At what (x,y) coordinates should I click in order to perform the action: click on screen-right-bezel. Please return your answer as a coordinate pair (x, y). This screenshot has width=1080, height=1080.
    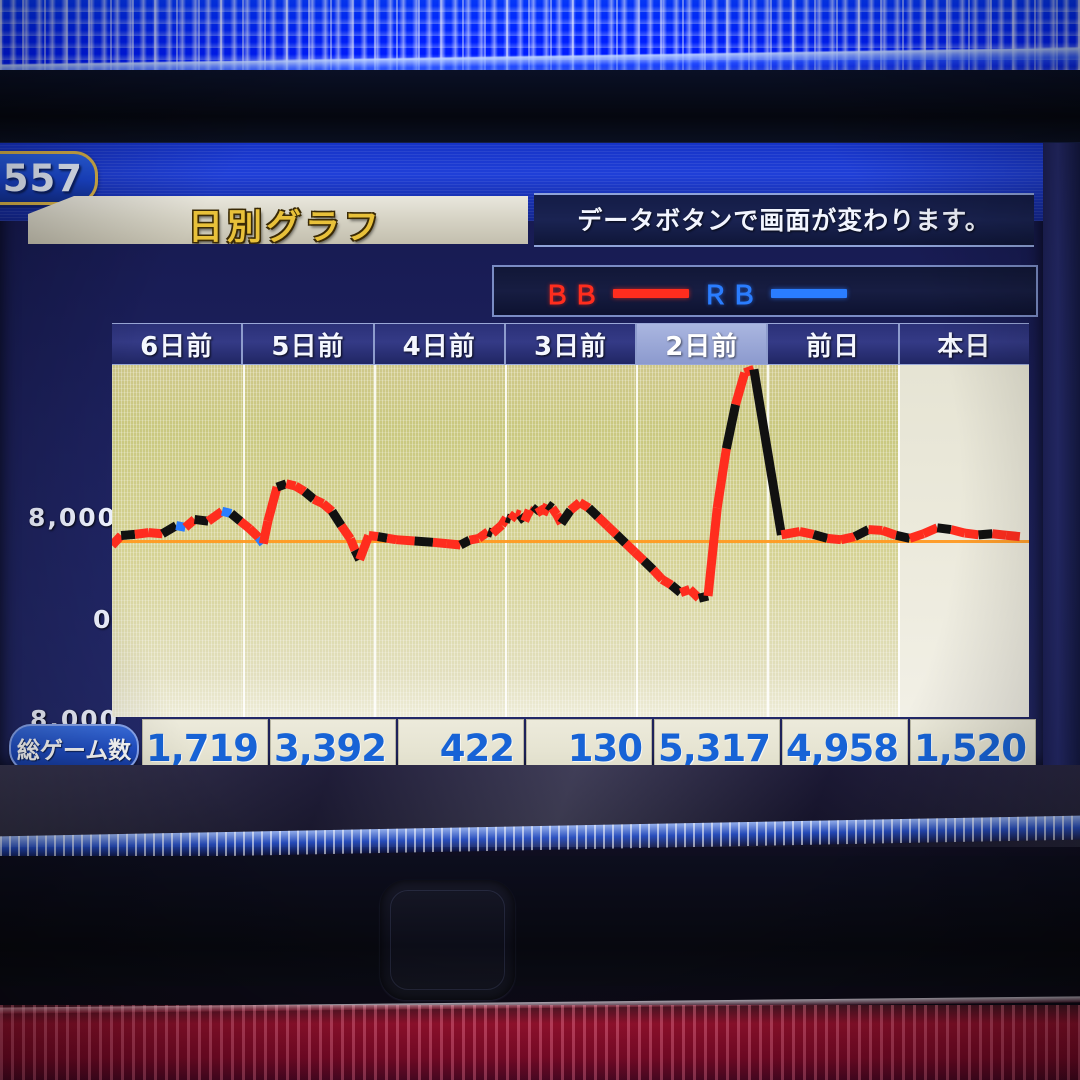
    Looking at the image, I should click on (1061, 454).